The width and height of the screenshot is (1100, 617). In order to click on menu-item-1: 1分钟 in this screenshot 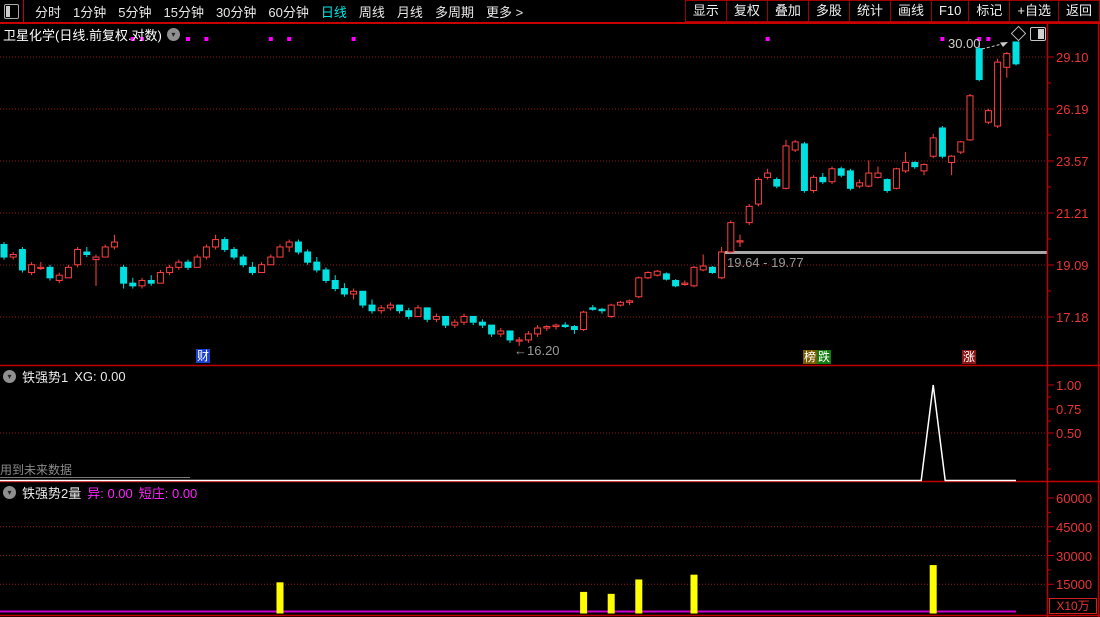, I will do `click(90, 12)`.